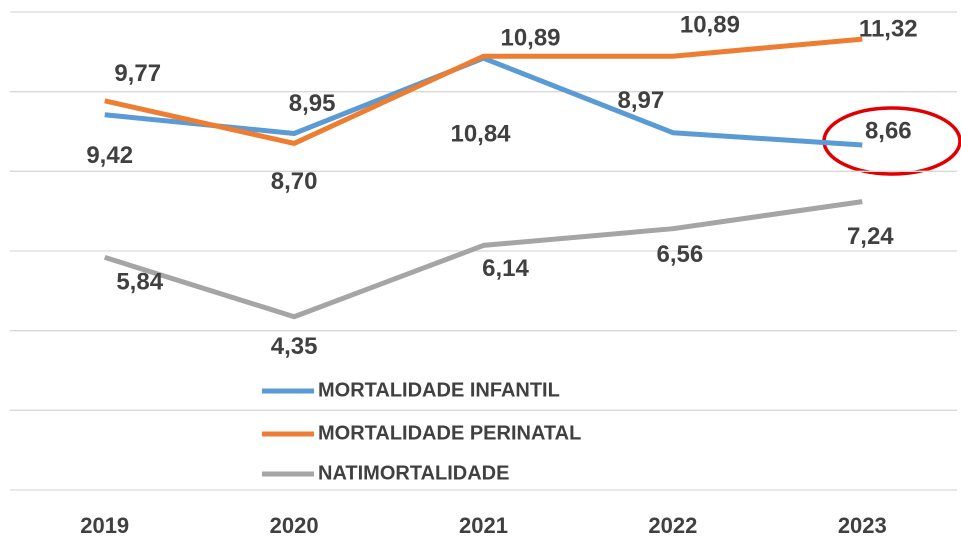 This screenshot has height=543, width=961. What do you see at coordinates (294, 346) in the screenshot?
I see `data-label: 4,35` at bounding box center [294, 346].